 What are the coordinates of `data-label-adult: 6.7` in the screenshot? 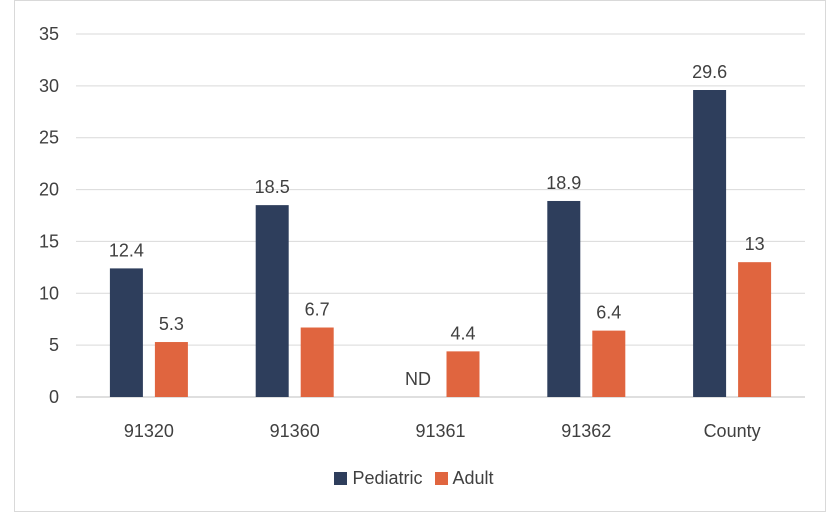 It's located at (317, 310).